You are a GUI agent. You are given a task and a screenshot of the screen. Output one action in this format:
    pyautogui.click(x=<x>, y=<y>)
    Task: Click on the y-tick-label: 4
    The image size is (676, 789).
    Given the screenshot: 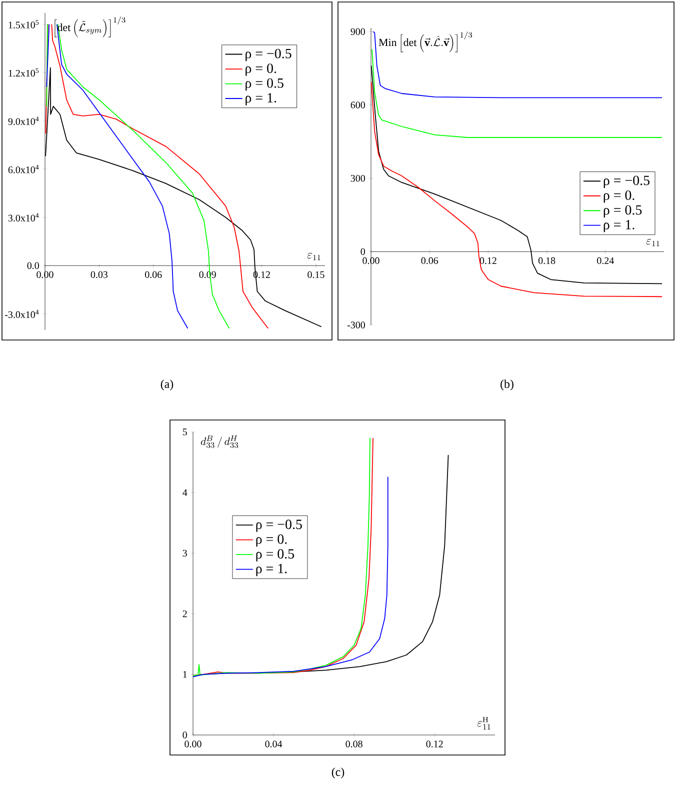 What is the action you would take?
    pyautogui.click(x=185, y=492)
    